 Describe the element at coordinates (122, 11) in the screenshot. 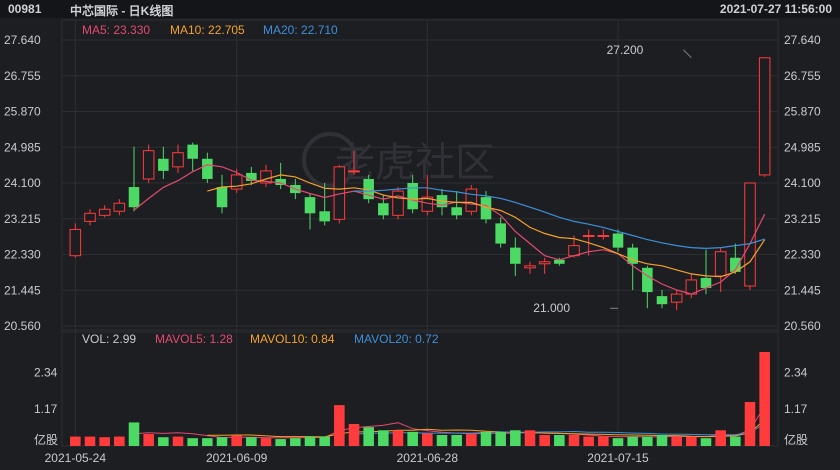

I see `chart-title: 中芯国际 - 日K线图` at that location.